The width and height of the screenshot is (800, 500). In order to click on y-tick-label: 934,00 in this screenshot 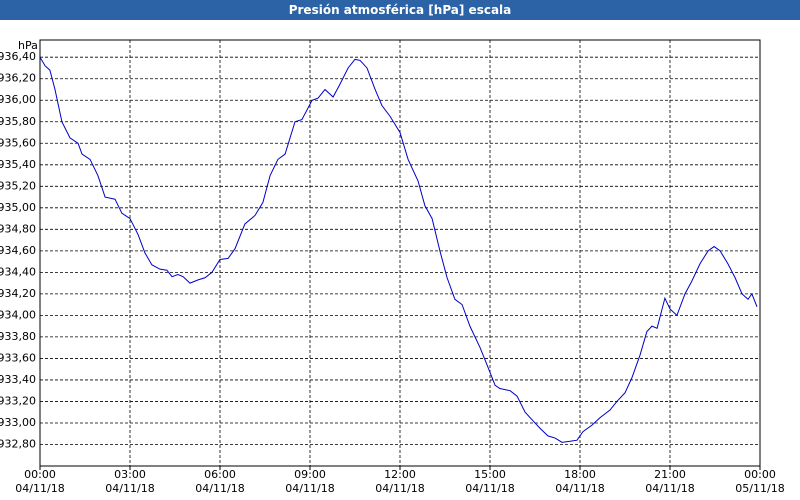, I will do `click(18, 314)`.